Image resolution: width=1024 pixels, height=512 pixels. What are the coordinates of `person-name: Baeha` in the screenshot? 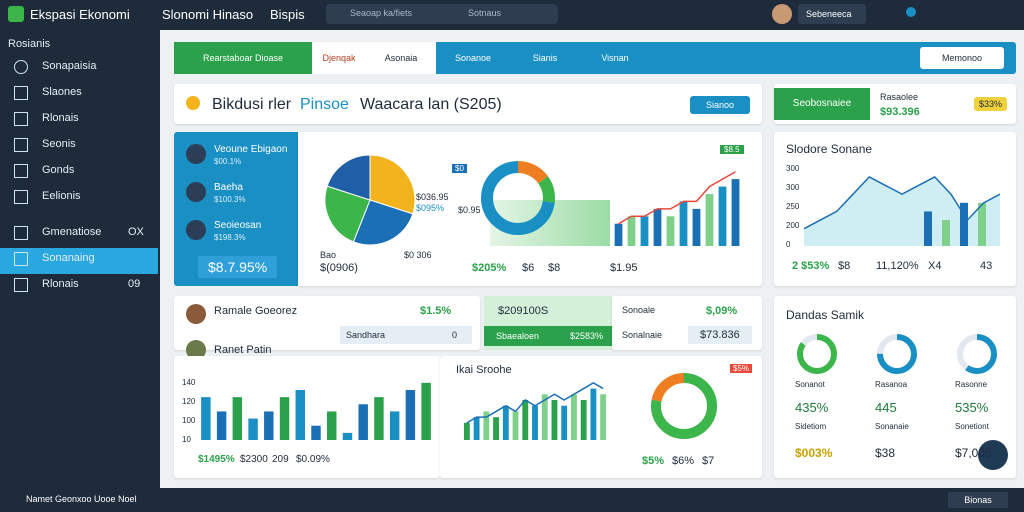 It's located at (228, 187).